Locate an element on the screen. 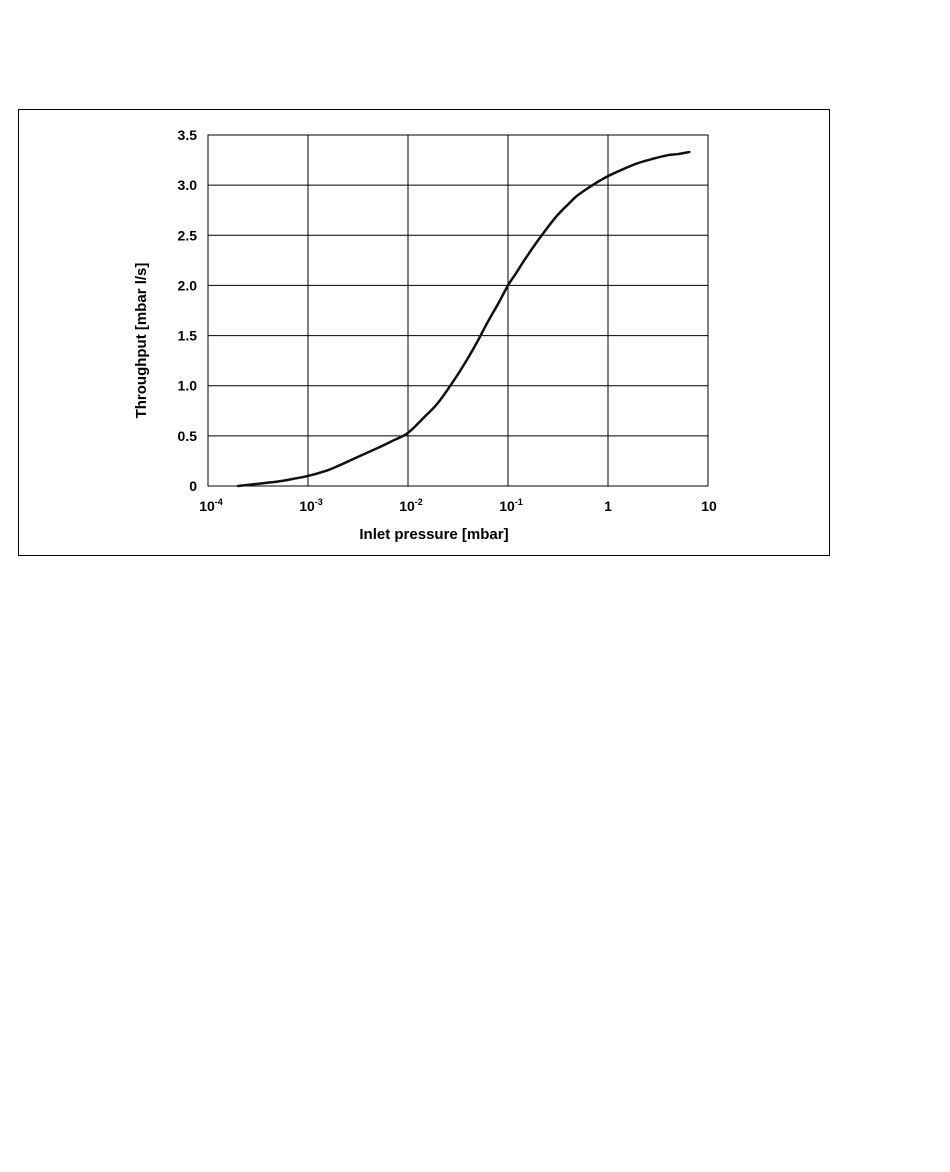 This screenshot has height=1172, width=950. y-tick-label: 1.0 is located at coordinates (188, 386).